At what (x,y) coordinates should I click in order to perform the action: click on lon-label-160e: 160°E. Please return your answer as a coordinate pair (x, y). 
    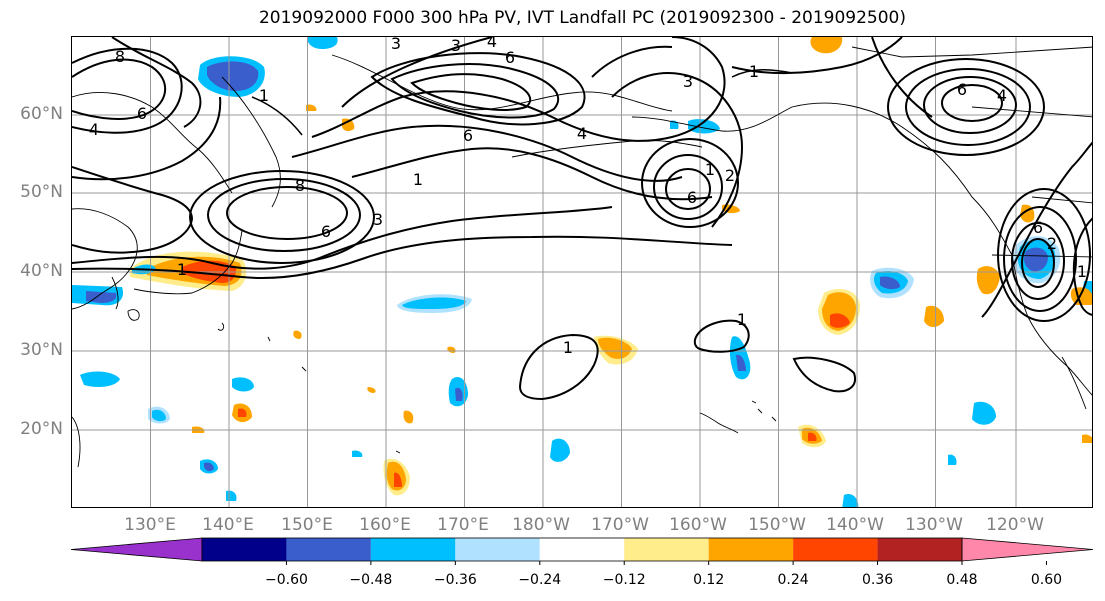
    Looking at the image, I should click on (385, 525).